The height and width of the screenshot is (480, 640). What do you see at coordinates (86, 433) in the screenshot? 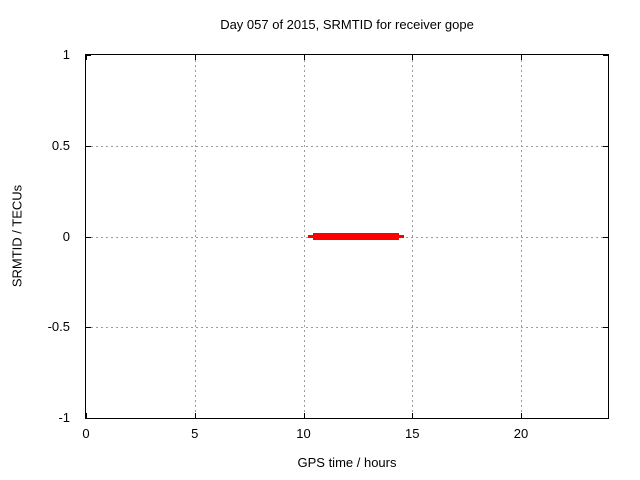
I see `x-tick-label: 0` at bounding box center [86, 433].